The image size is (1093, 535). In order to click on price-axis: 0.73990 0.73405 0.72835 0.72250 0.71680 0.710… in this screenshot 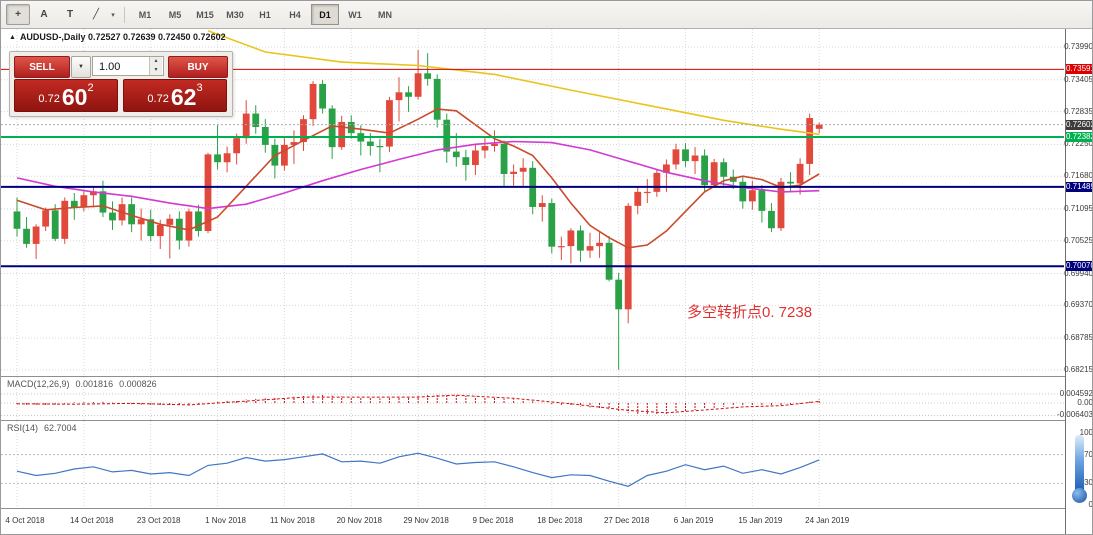, I will do `click(1075, 281)`.